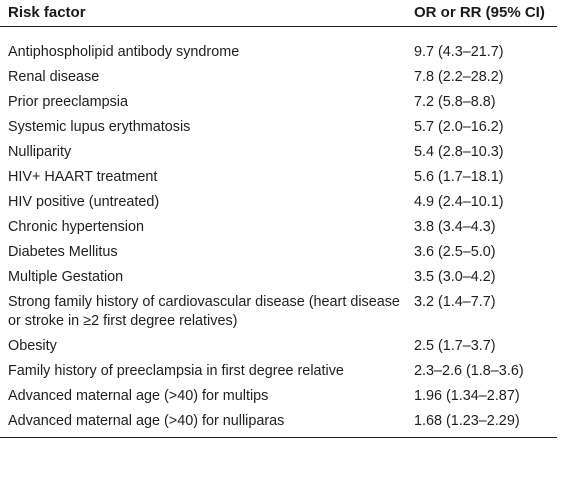  What do you see at coordinates (455, 345) in the screenshot?
I see `or-rr-cell: 2.5 (1.7–3.7)` at bounding box center [455, 345].